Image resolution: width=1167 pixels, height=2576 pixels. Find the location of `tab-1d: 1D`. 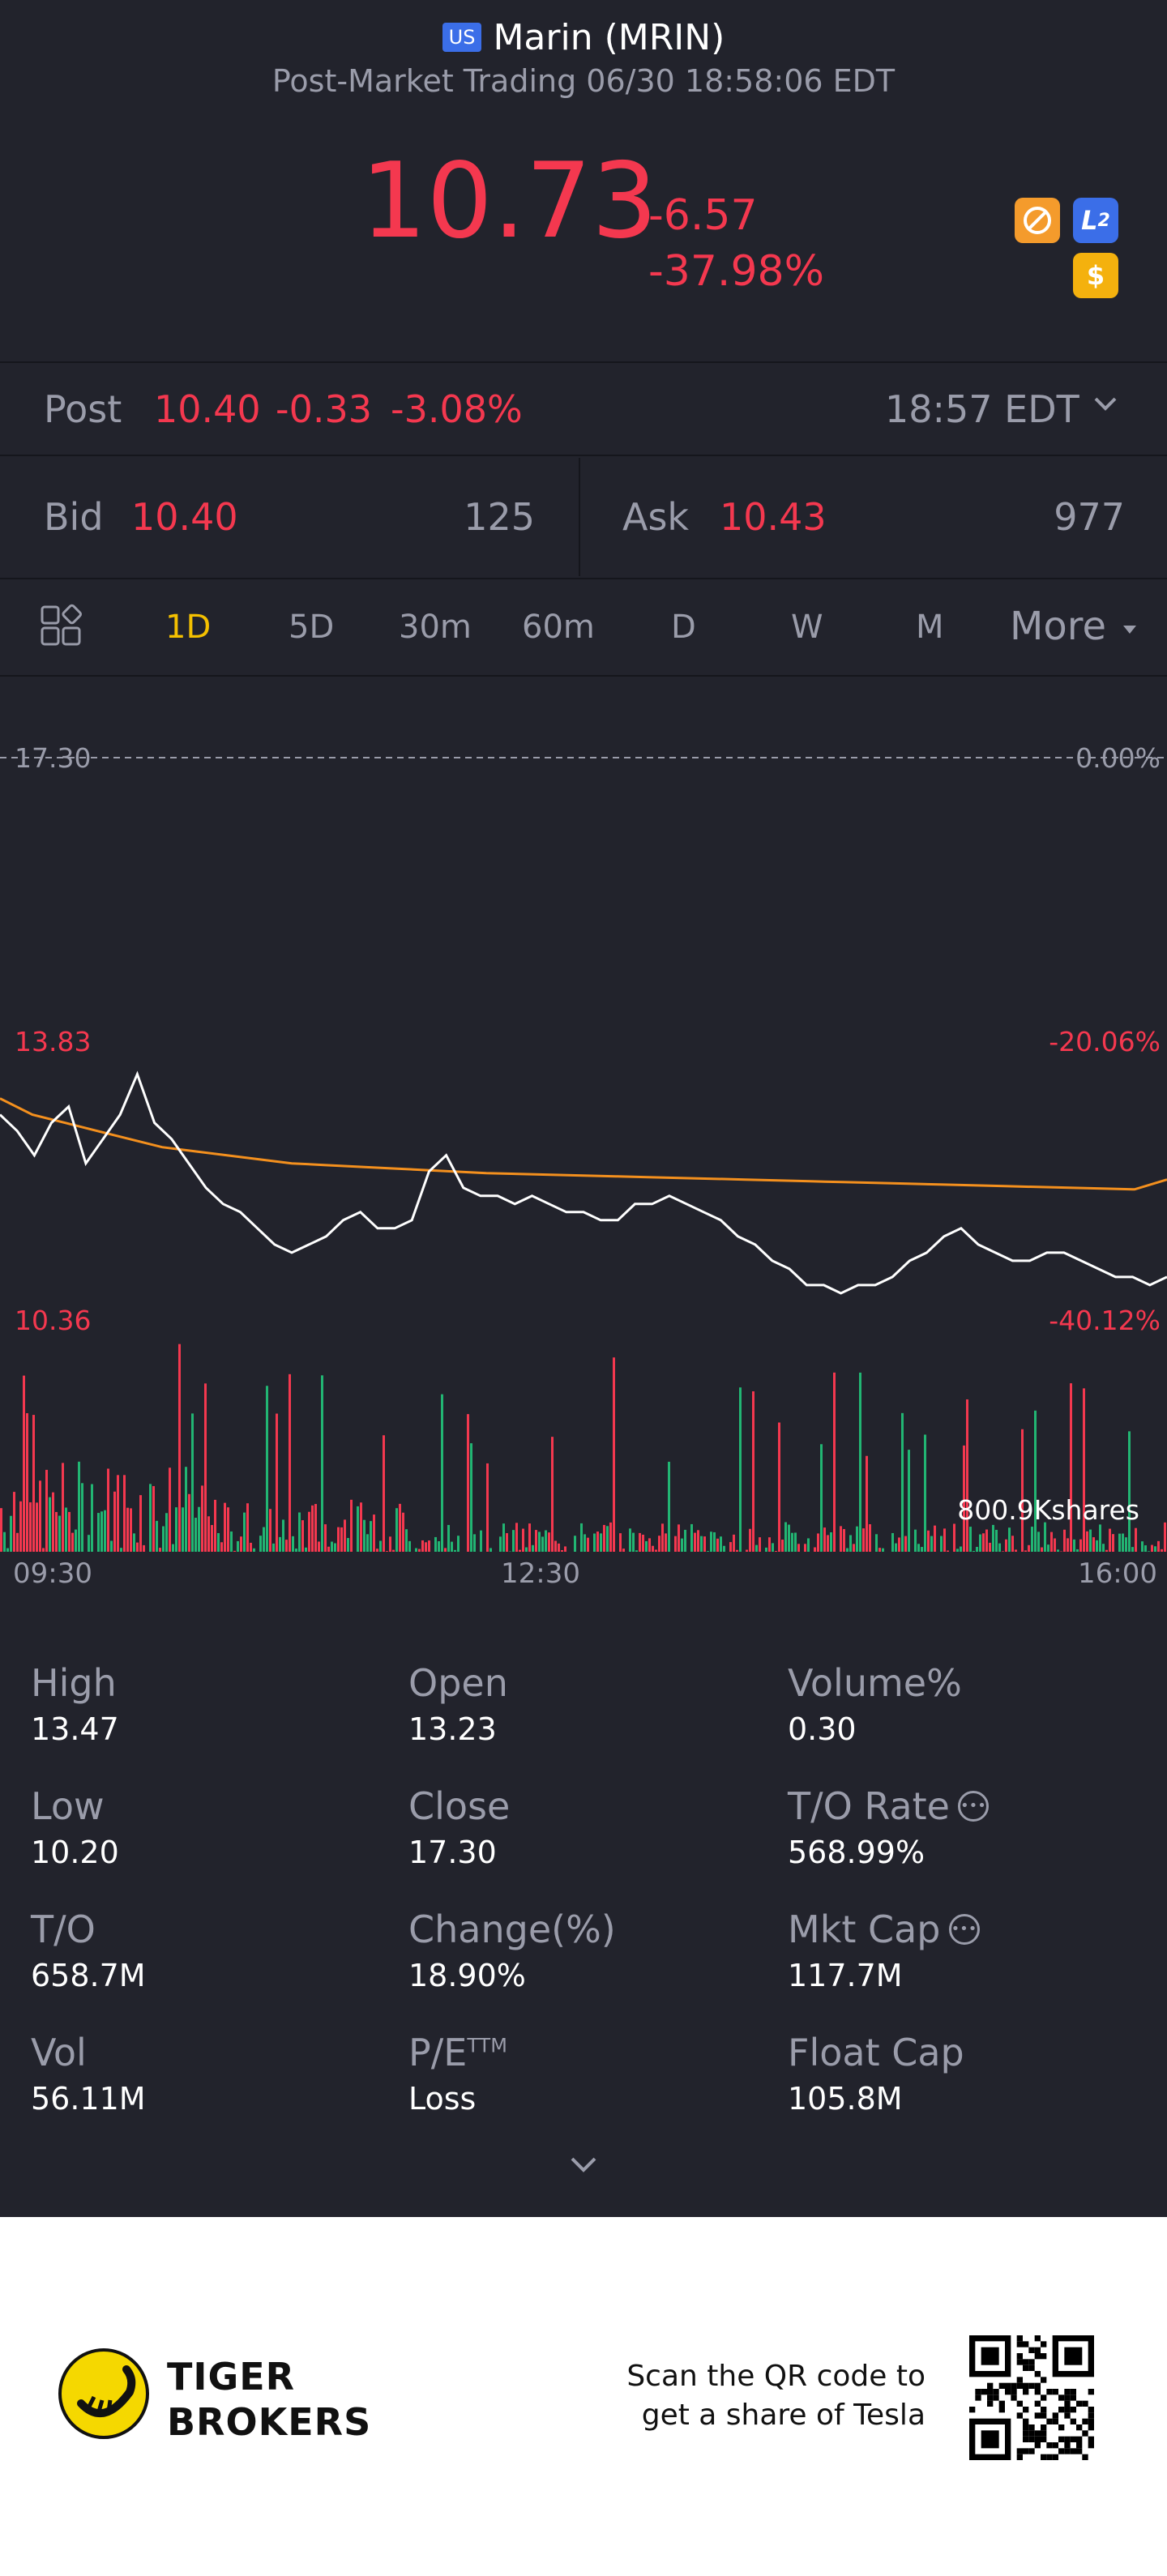

tab-1d: 1D is located at coordinates (188, 627).